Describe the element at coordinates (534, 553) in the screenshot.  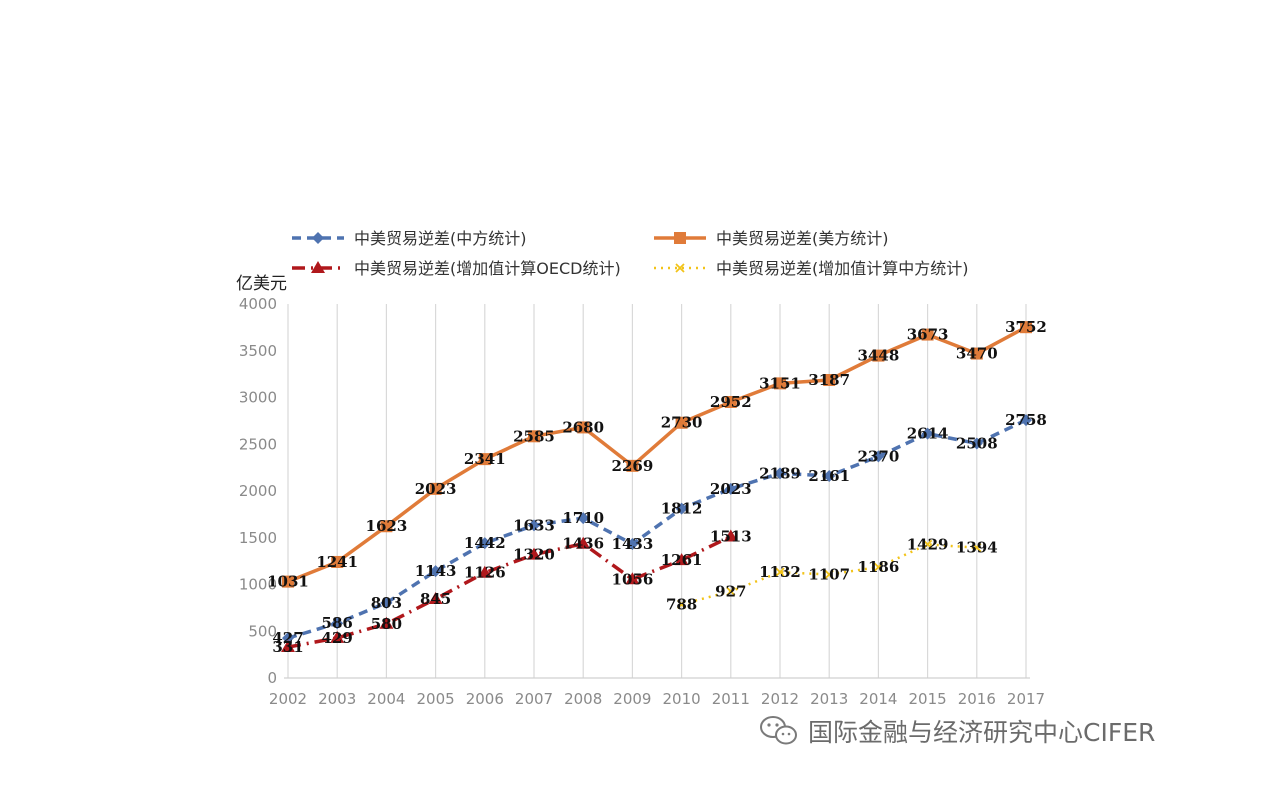
I see `series-3-point-2007` at that location.